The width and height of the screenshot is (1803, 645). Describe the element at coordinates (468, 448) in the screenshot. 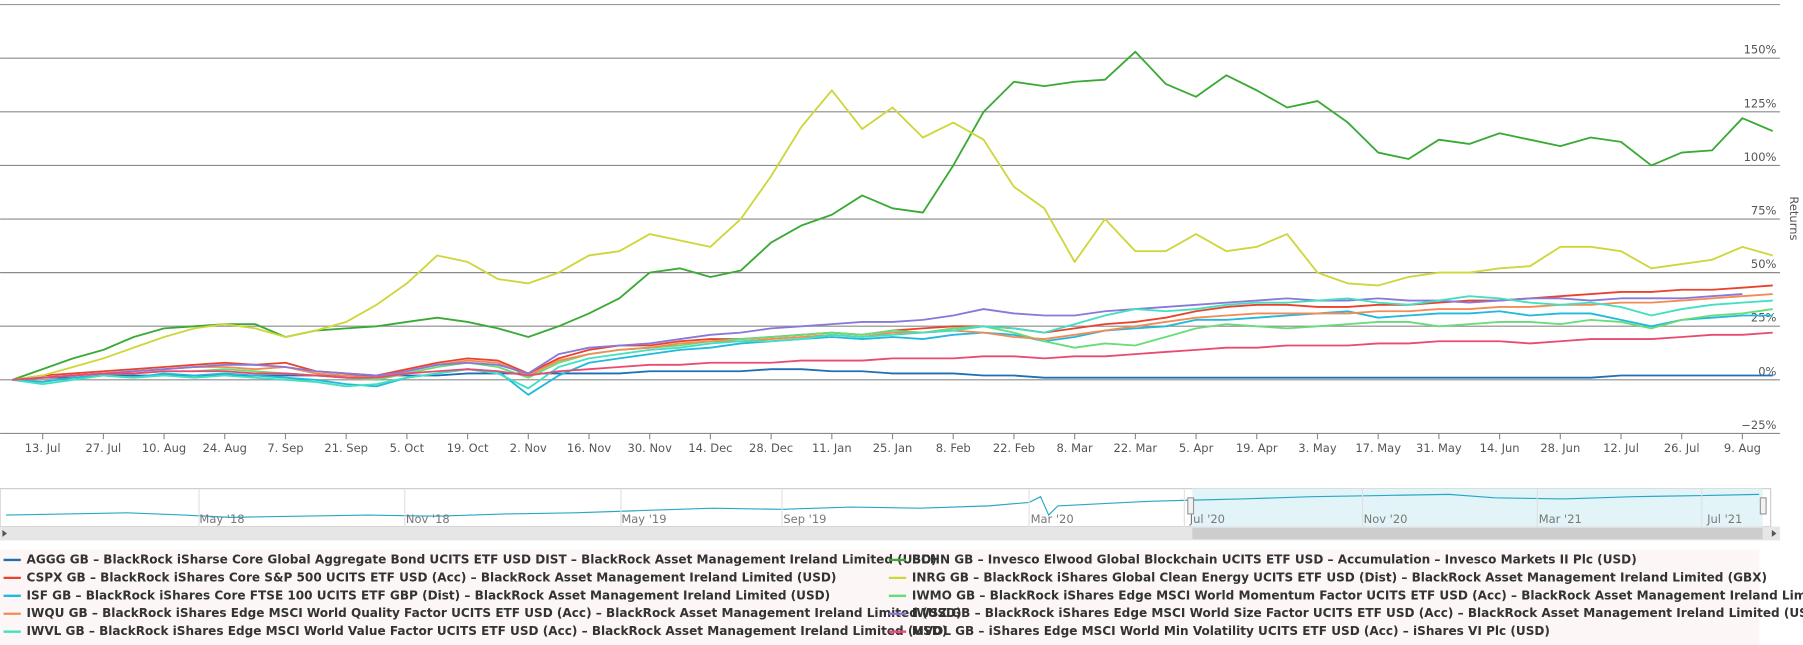

I see `x-tick-label: 19. Oct` at that location.